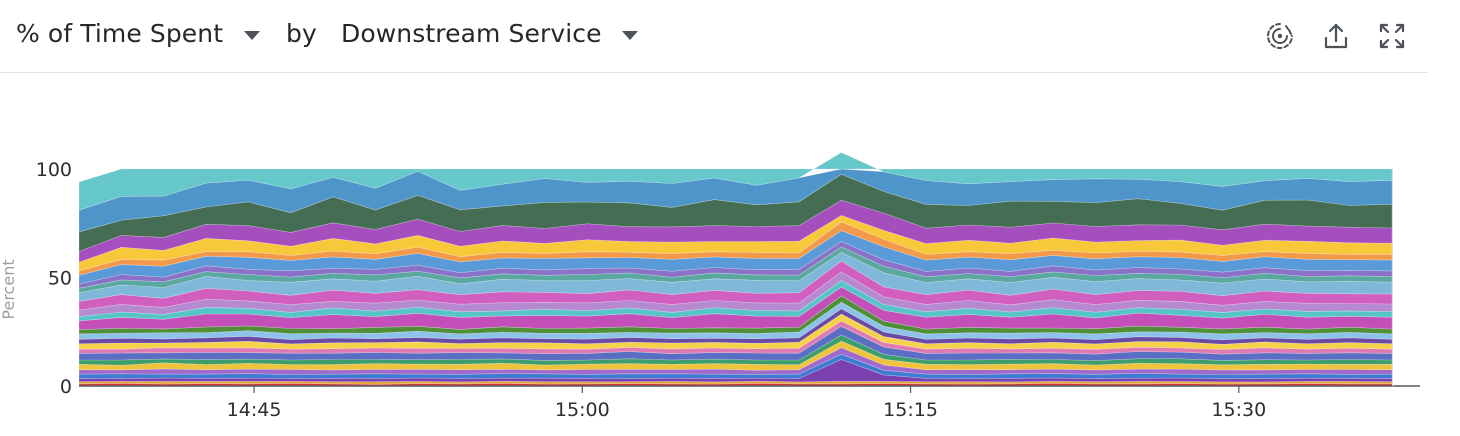  What do you see at coordinates (1280, 36) in the screenshot?
I see `trace-icon` at bounding box center [1280, 36].